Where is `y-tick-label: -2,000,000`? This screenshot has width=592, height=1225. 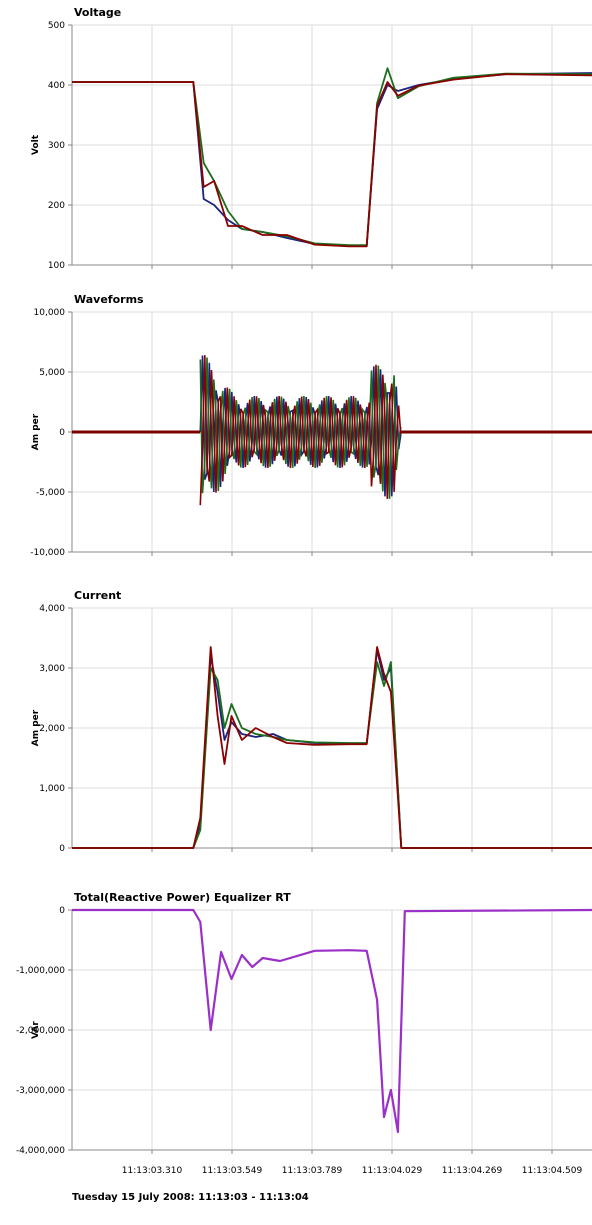
y-tick-label: -2,000,000 is located at coordinates (40, 1031).